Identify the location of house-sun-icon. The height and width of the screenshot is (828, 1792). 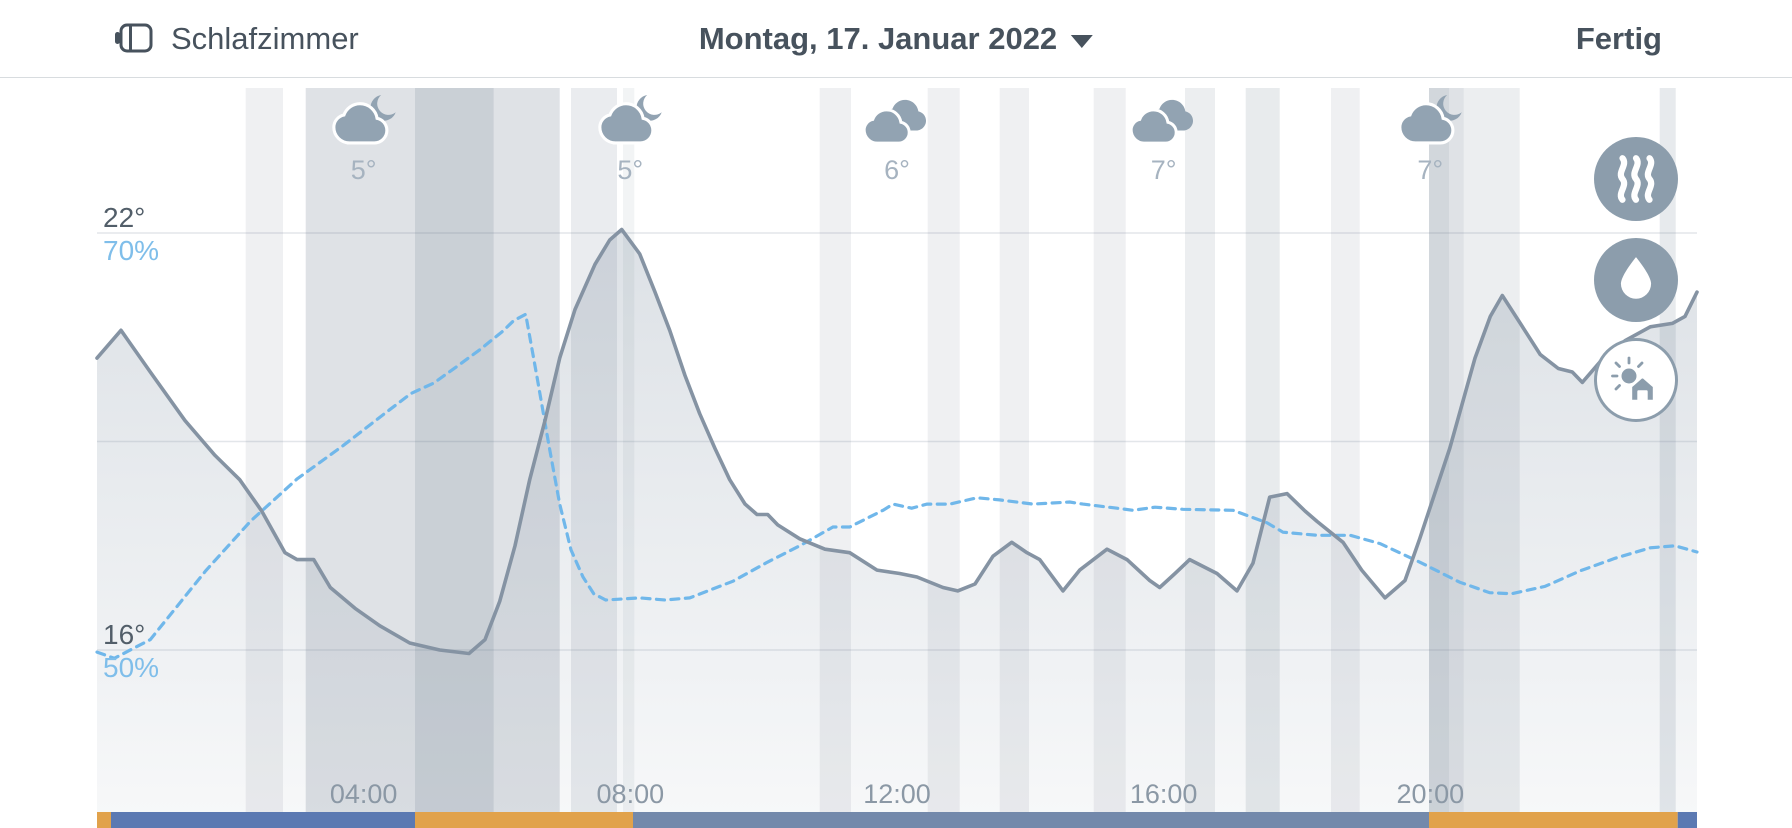
(1633, 379).